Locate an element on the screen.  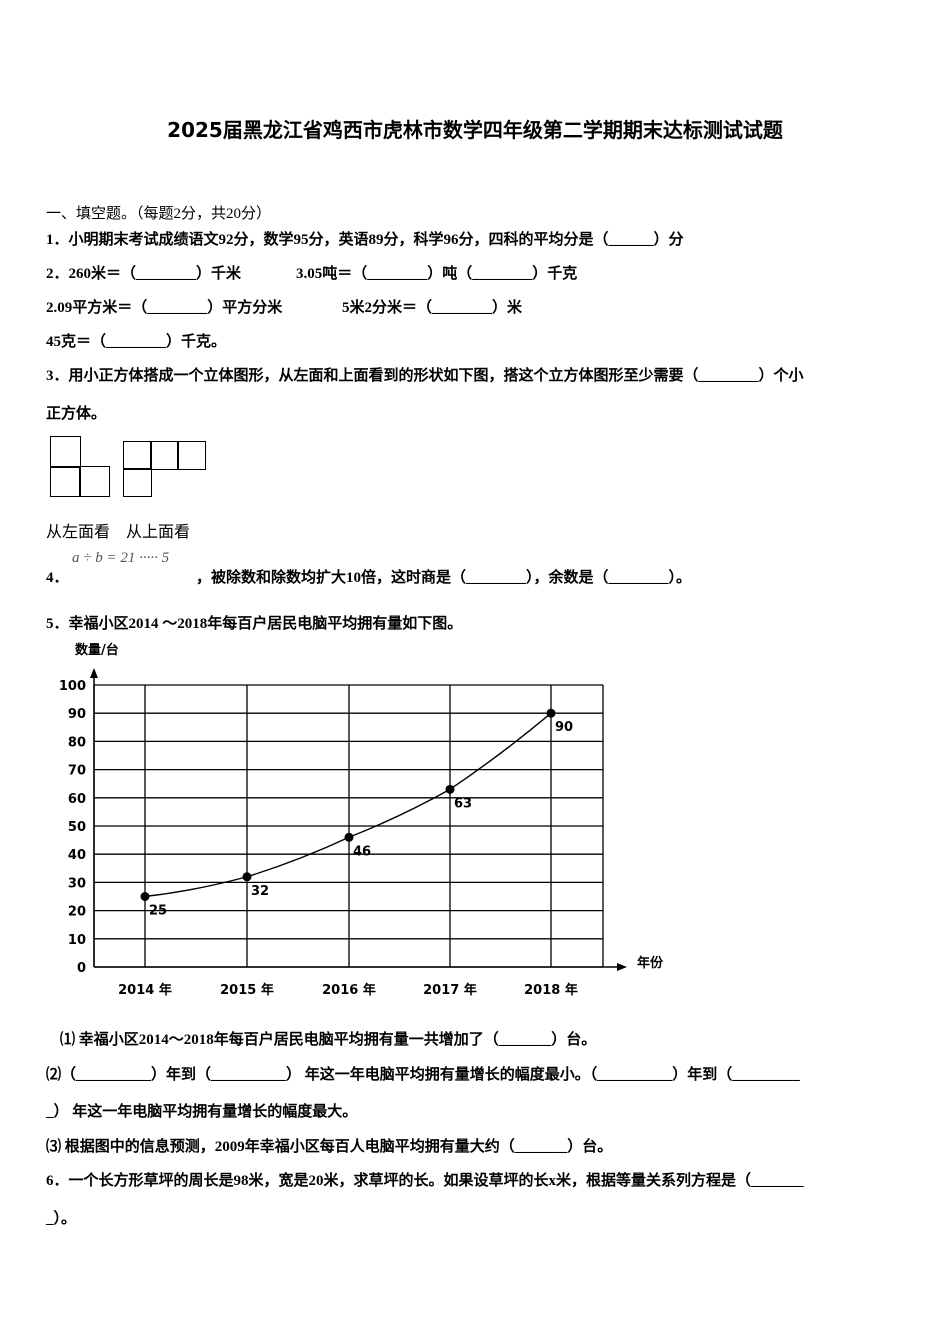
question-3-cont: 正方体。 is located at coordinates (76, 414).